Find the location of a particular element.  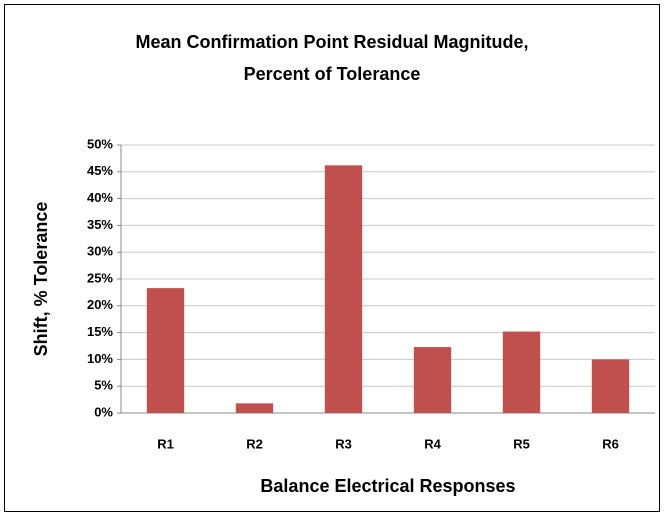

x-tick-label: R2 is located at coordinates (254, 443).